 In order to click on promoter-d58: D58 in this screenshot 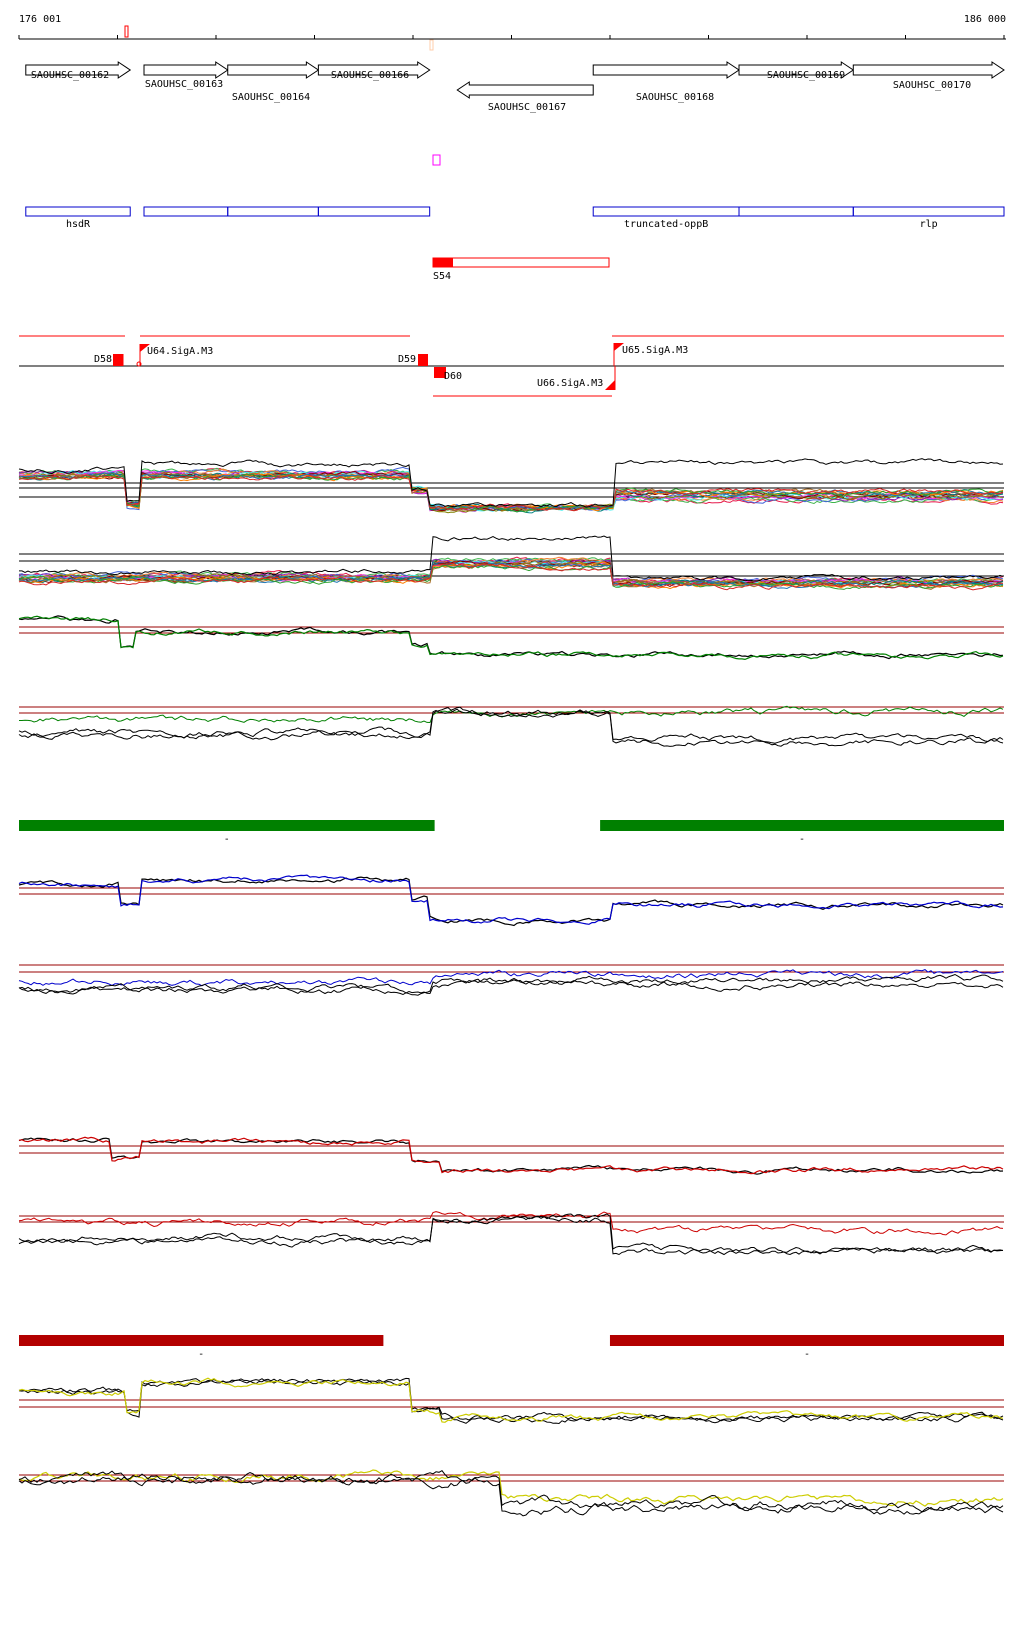, I will do `click(103, 359)`.